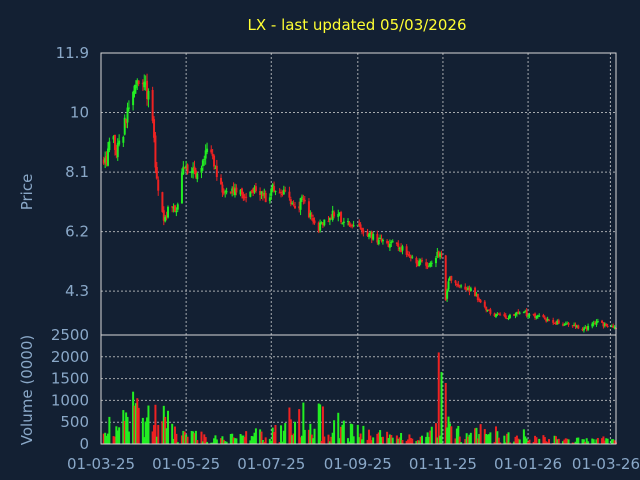  What do you see at coordinates (77, 291) in the screenshot?
I see `price-tick-label: 4.3` at bounding box center [77, 291].